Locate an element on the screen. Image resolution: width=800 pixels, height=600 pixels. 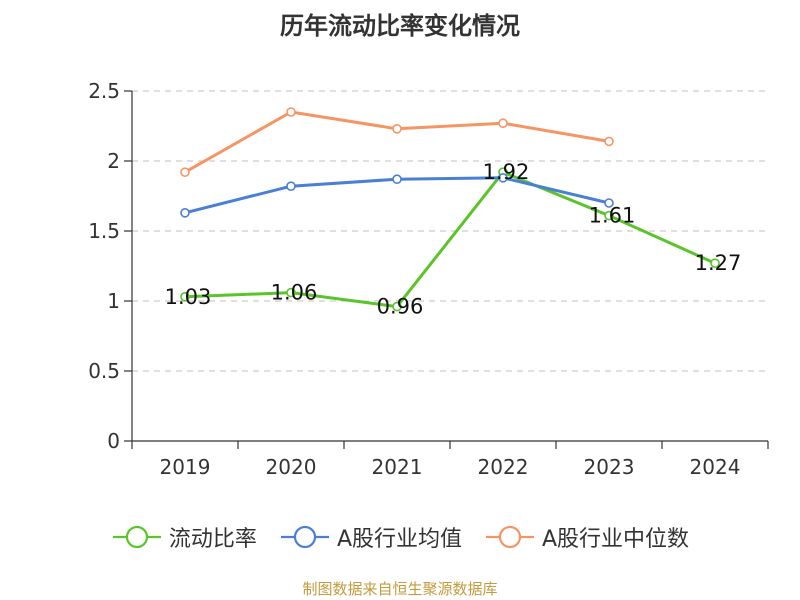
source-note: 制图数据来自恒生聚源数据库 is located at coordinates (400, 589).